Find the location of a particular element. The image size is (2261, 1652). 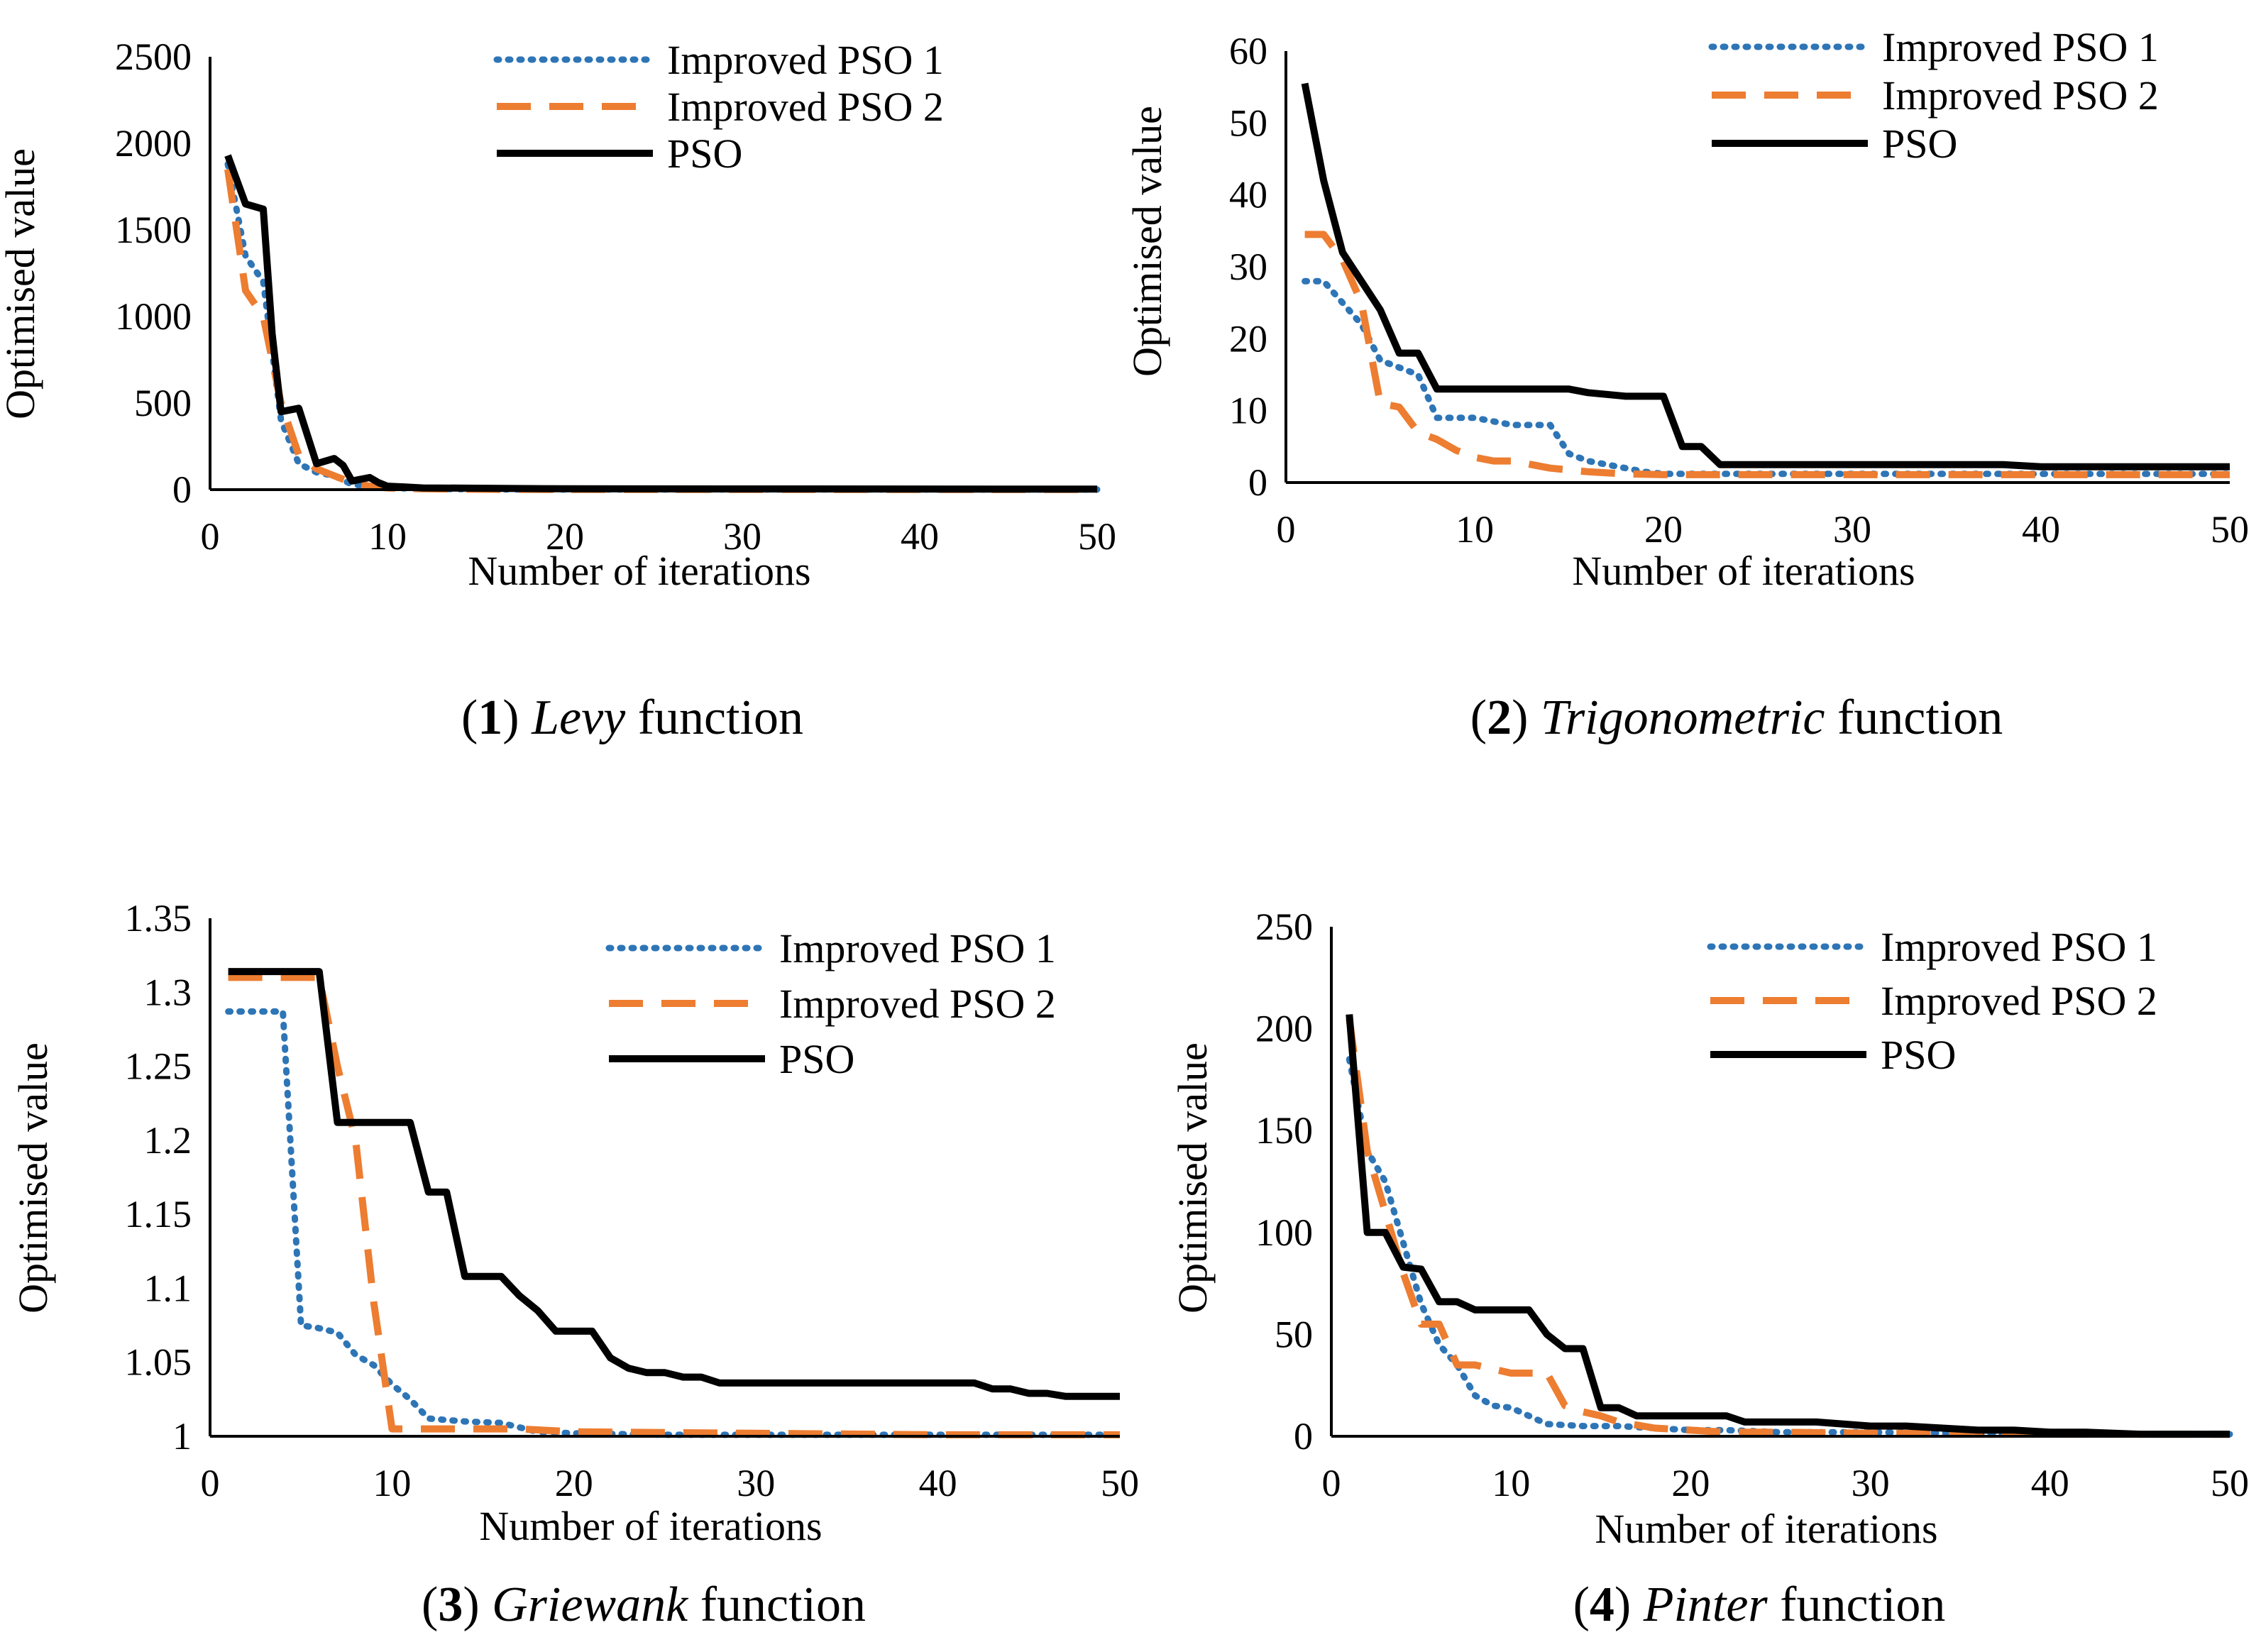

y-tick-label: 1000 is located at coordinates (153, 316).